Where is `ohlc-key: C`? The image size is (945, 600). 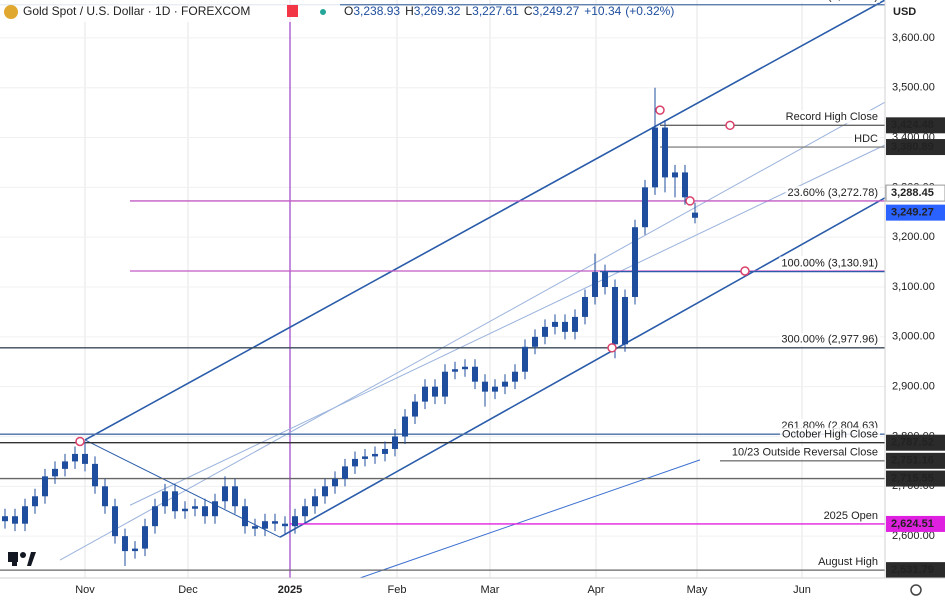 ohlc-key: C is located at coordinates (528, 11).